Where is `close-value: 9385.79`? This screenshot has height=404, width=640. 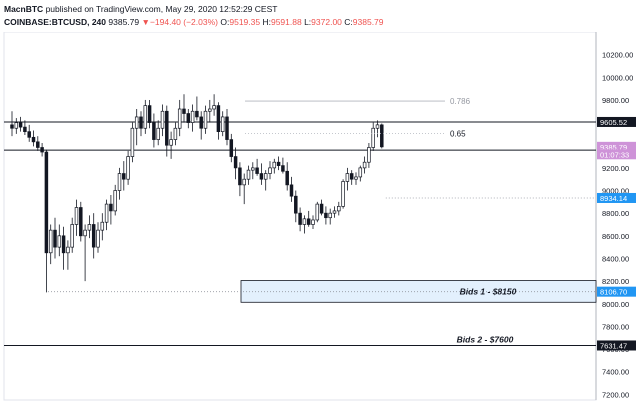 close-value: 9385.79 is located at coordinates (368, 22).